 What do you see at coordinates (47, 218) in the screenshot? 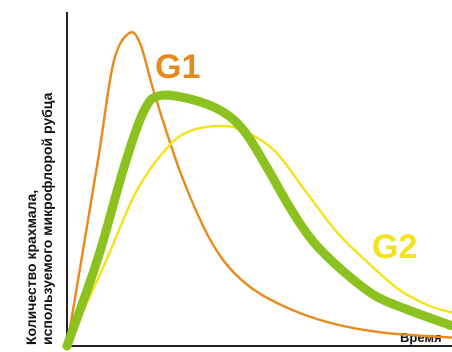
I see `y-axis-label-line-2: используемого микрофлорой рубца` at bounding box center [47, 218].